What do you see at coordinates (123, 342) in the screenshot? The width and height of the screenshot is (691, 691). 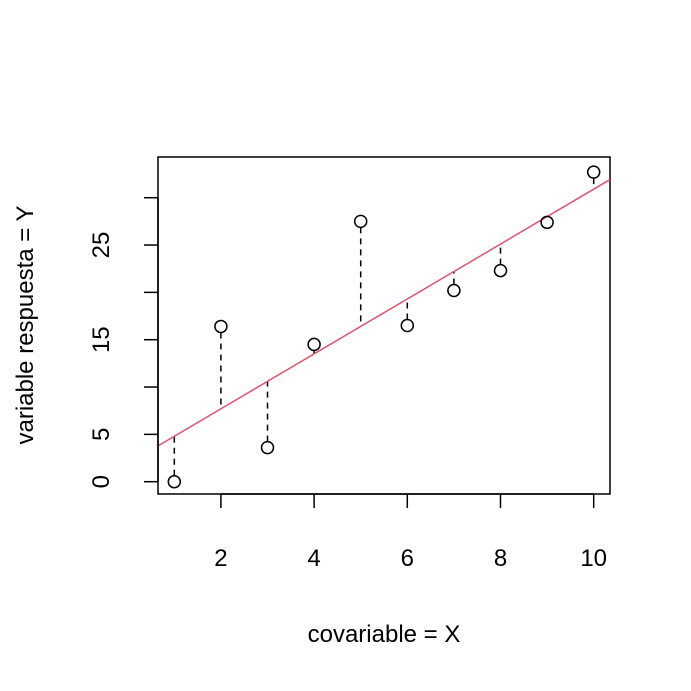 I see `y-axis: 0 5 15 25` at bounding box center [123, 342].